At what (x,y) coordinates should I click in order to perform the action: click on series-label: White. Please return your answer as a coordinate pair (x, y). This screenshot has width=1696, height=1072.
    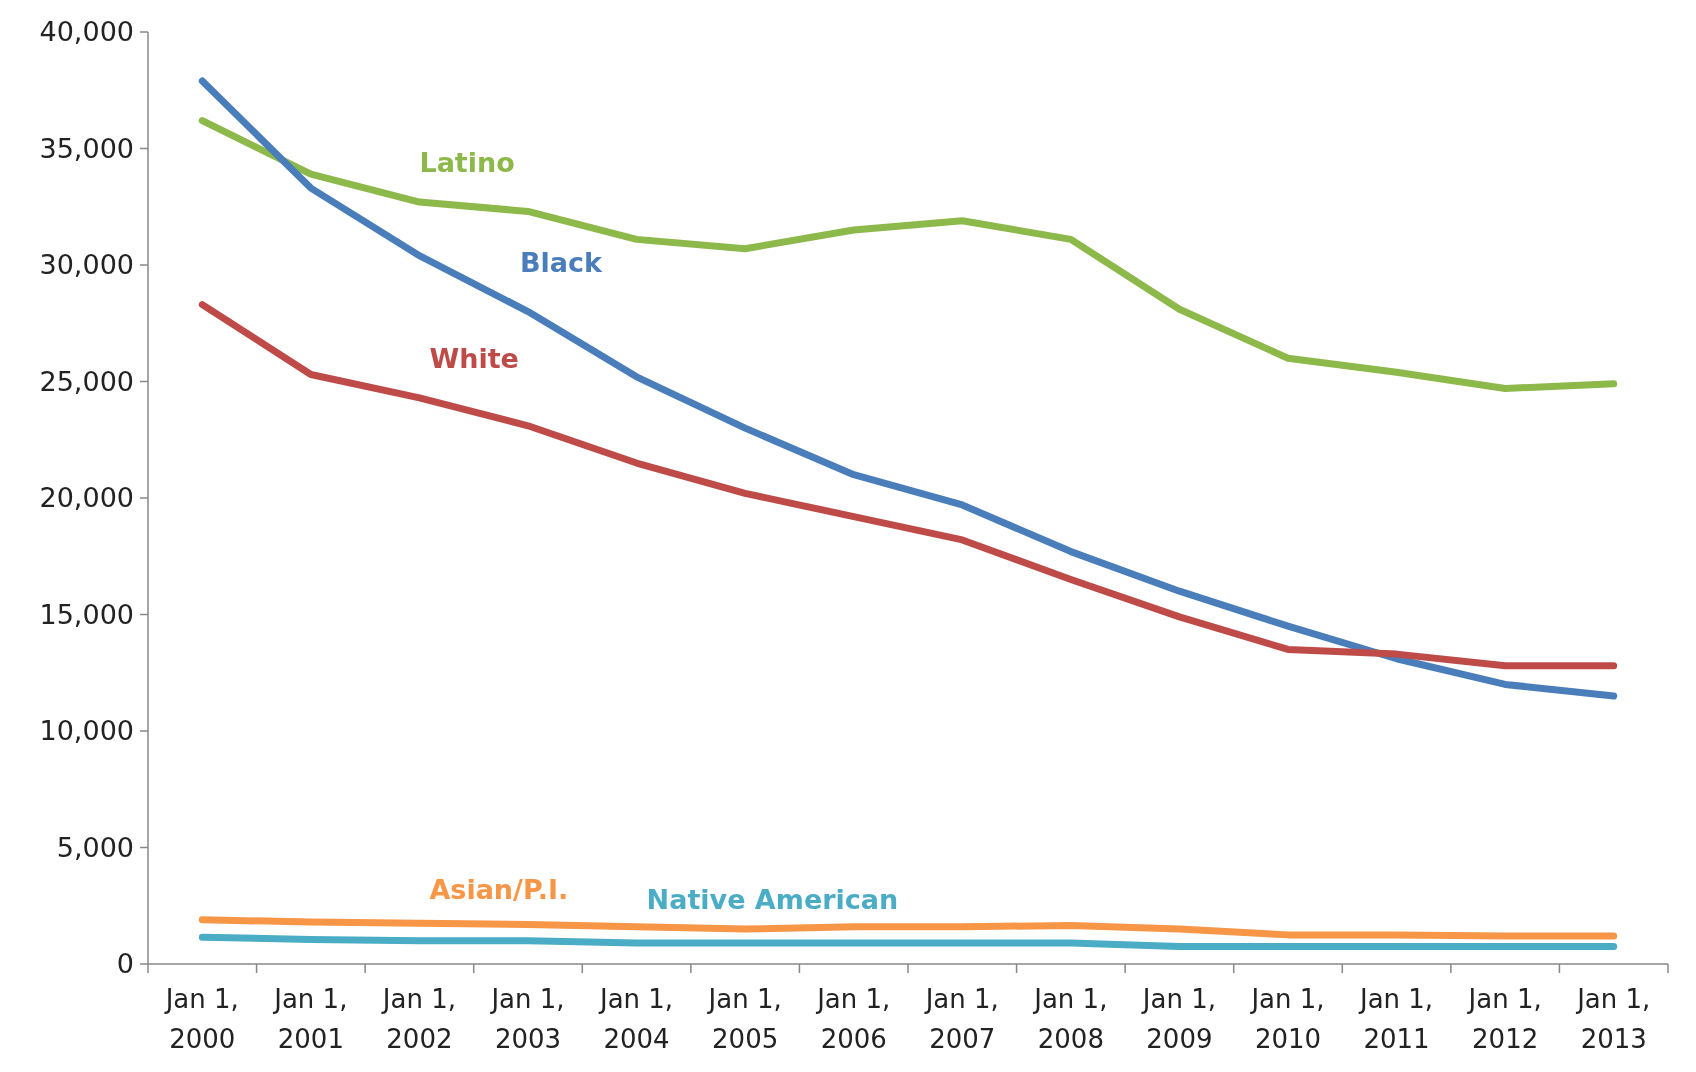
    Looking at the image, I should click on (474, 358).